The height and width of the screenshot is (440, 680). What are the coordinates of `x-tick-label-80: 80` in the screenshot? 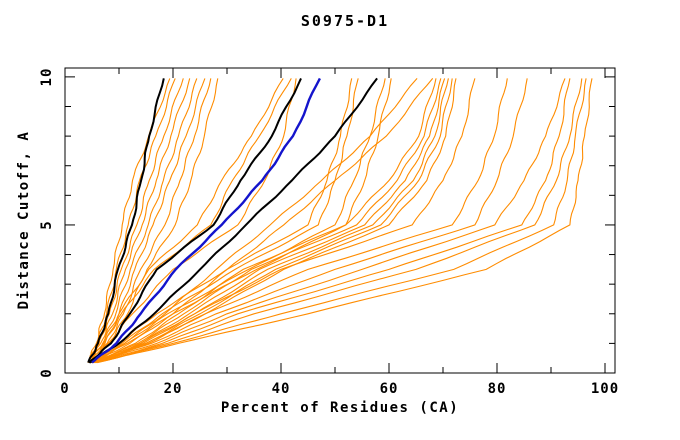 It's located at (497, 389).